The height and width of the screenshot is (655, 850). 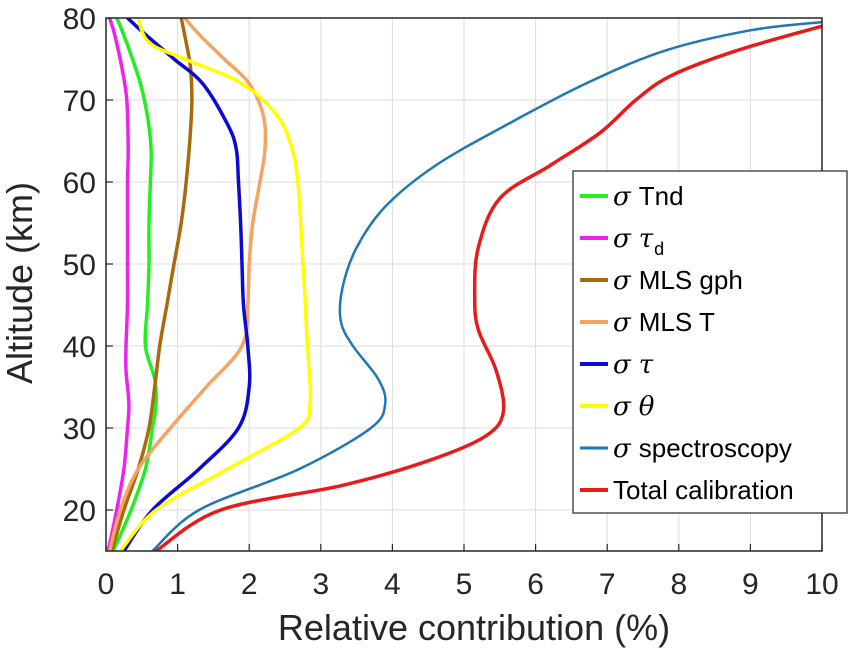 I want to click on x-tick-label: 7, so click(x=607, y=584).